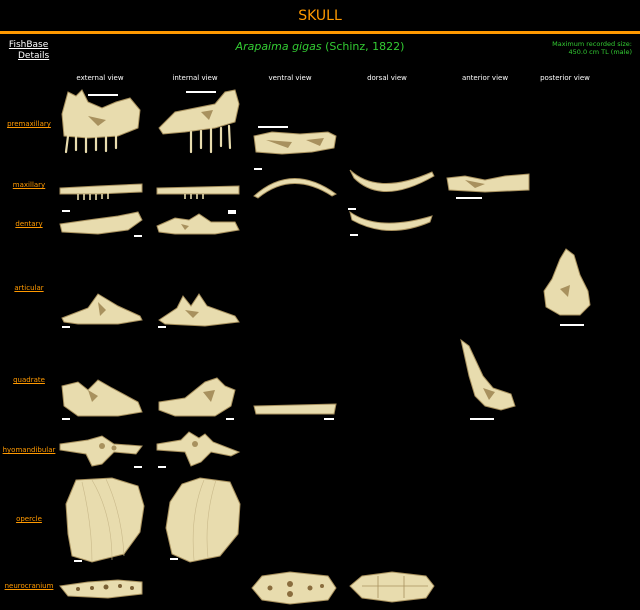  I want to click on bone-link-dentary: dentary, so click(29, 224).